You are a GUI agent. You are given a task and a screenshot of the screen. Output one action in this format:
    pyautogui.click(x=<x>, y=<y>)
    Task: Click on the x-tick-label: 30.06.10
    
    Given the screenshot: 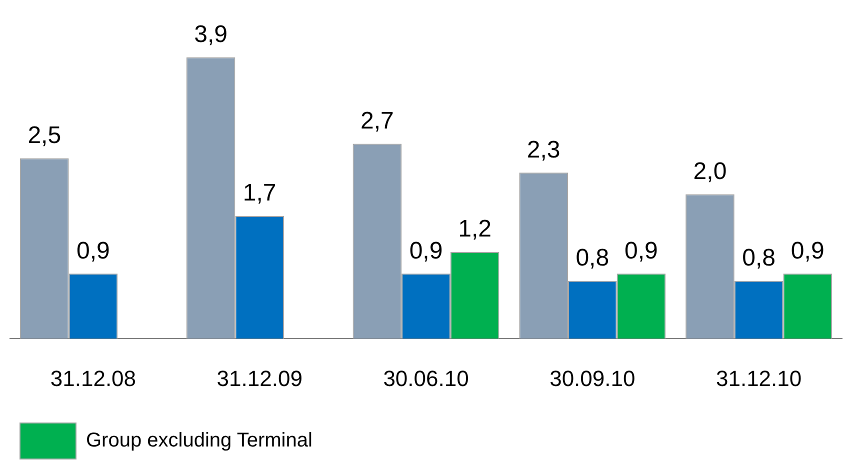 What is the action you would take?
    pyautogui.click(x=426, y=378)
    